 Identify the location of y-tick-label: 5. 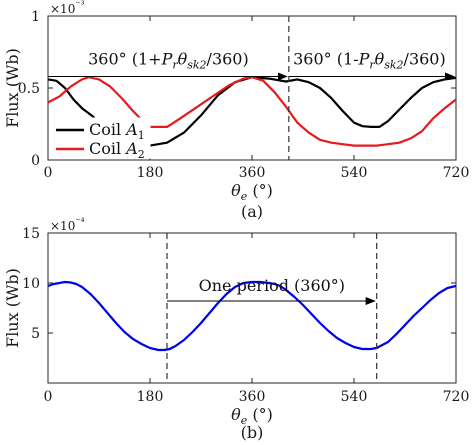
(35, 334).